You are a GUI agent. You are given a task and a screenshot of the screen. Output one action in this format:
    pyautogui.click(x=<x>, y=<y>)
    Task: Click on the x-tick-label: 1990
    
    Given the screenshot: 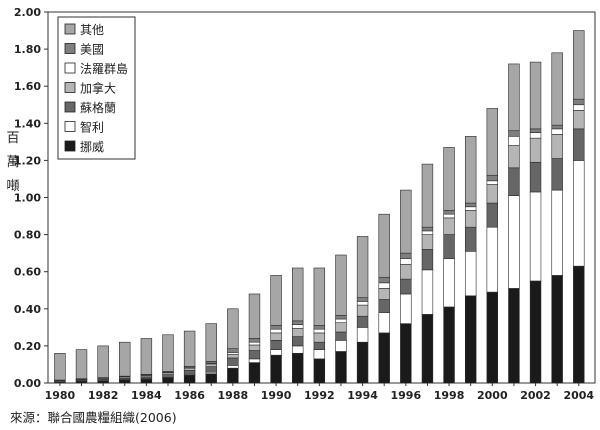 What is the action you would take?
    pyautogui.click(x=276, y=395)
    